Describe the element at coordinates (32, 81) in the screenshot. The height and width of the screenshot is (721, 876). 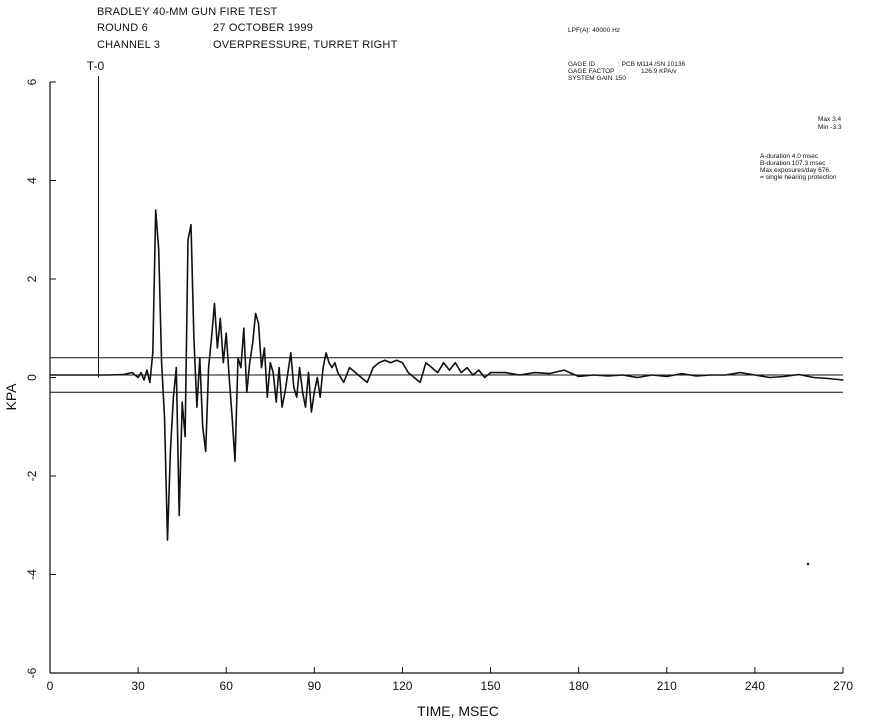
I see `y-tick-label: 6` at that location.